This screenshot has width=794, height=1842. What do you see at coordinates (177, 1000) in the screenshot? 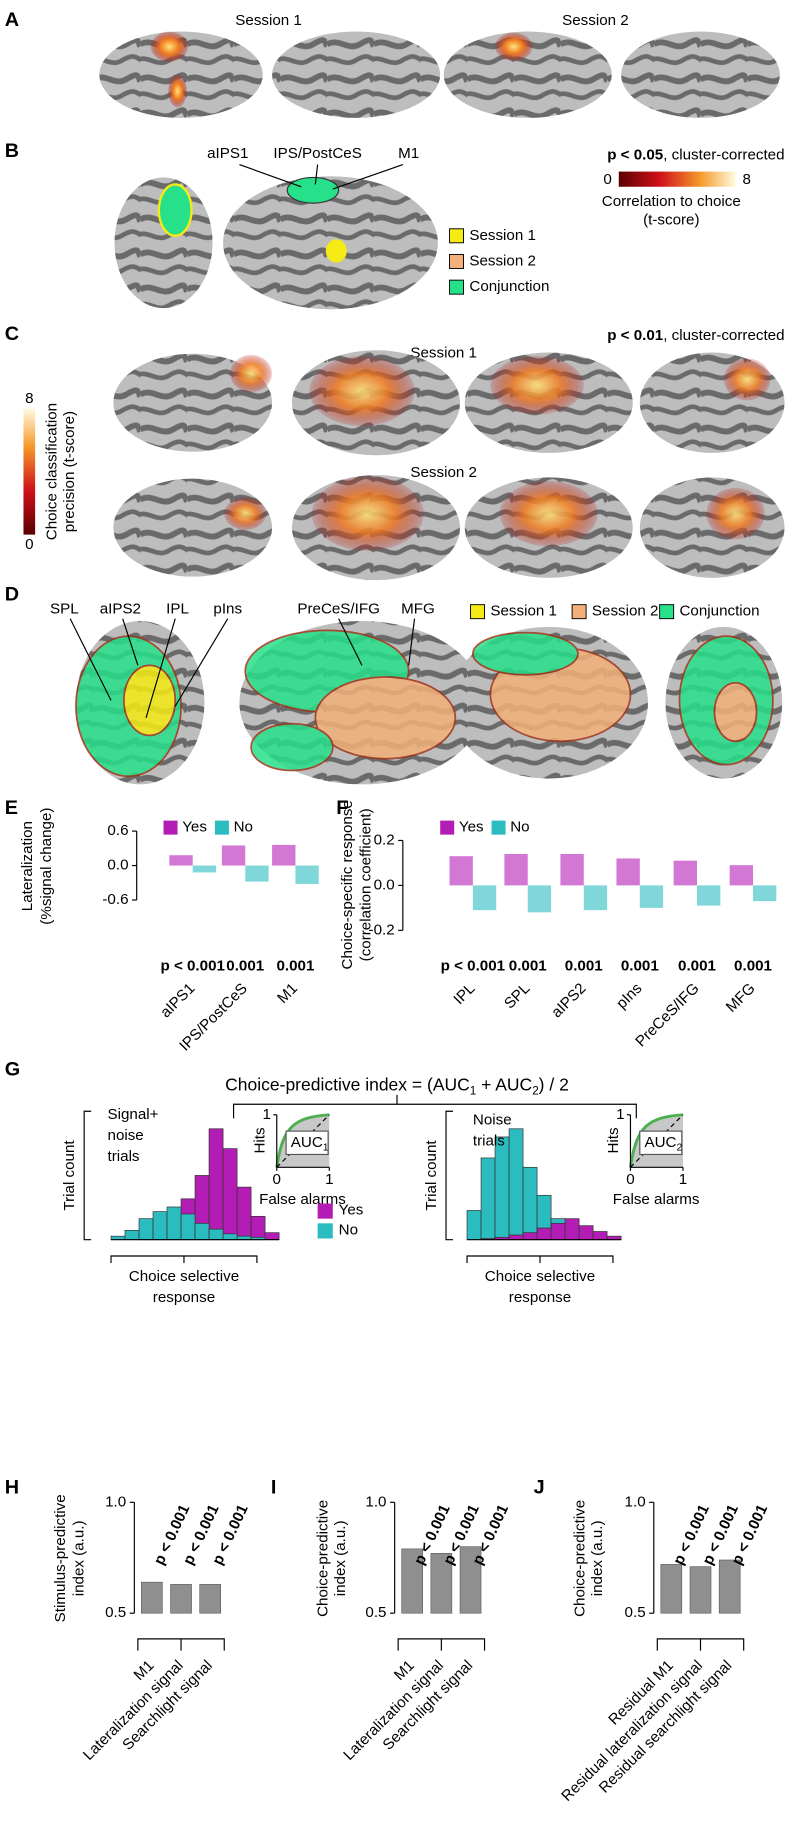
I see `category-label: aIPS1` at bounding box center [177, 1000].